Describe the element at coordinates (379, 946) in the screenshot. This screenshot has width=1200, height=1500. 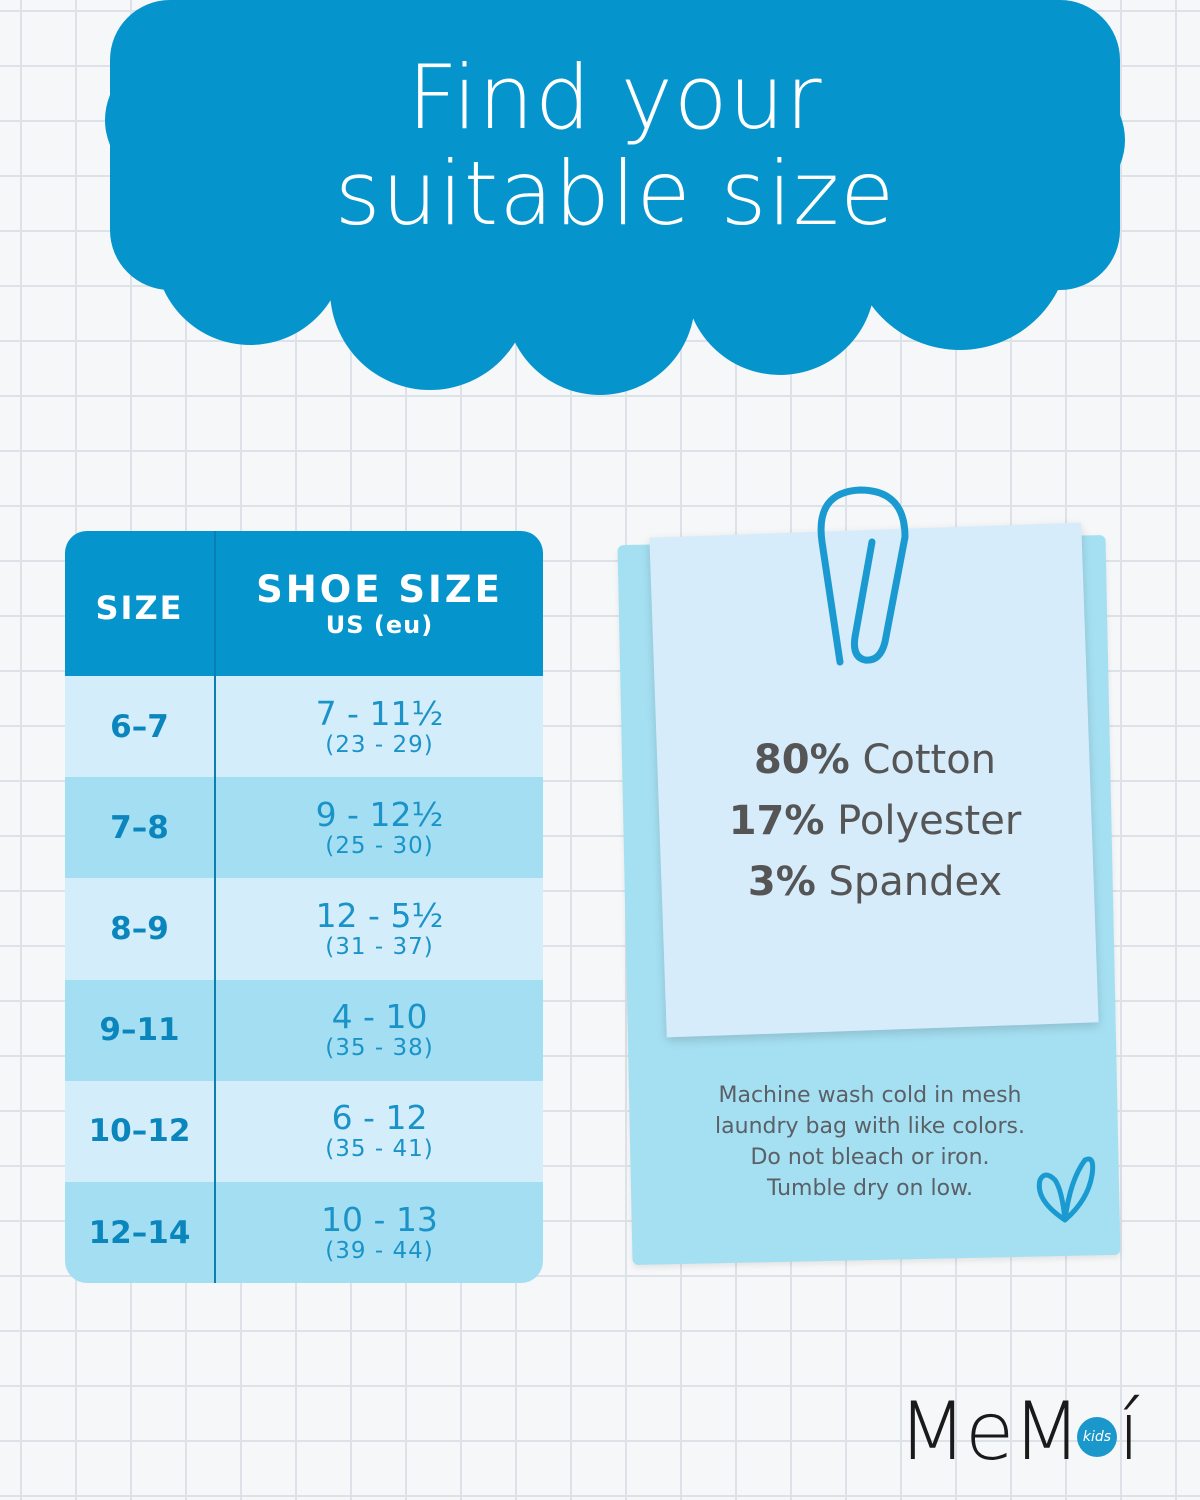
I see `eu-size: (31 - 37)` at that location.